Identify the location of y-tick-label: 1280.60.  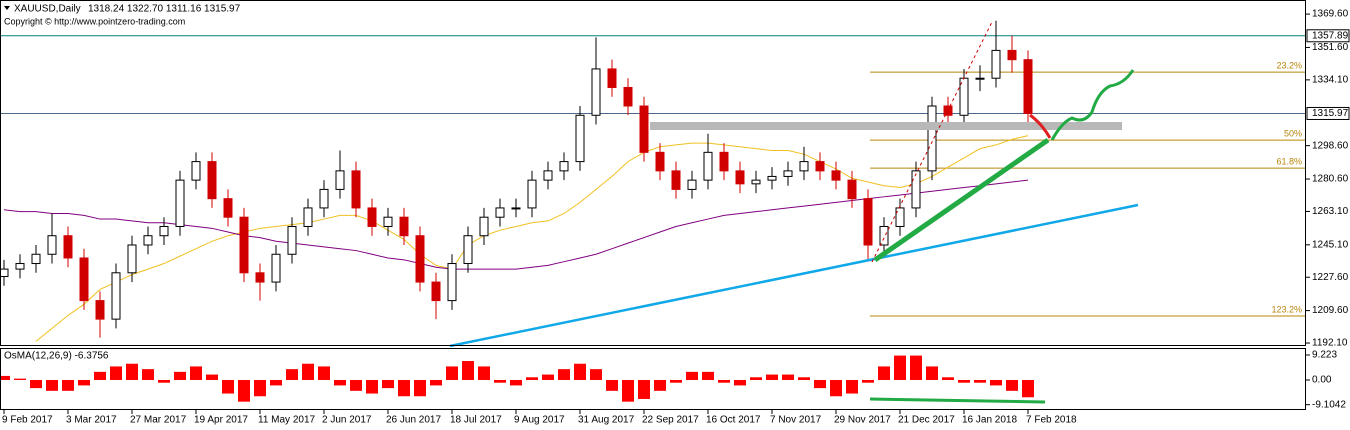
(1330, 179).